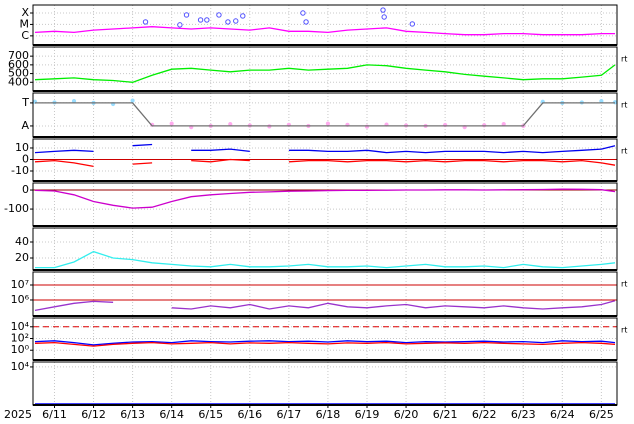 The width and height of the screenshot is (634, 424). I want to click on y-tick-label: A, so click(25, 125).